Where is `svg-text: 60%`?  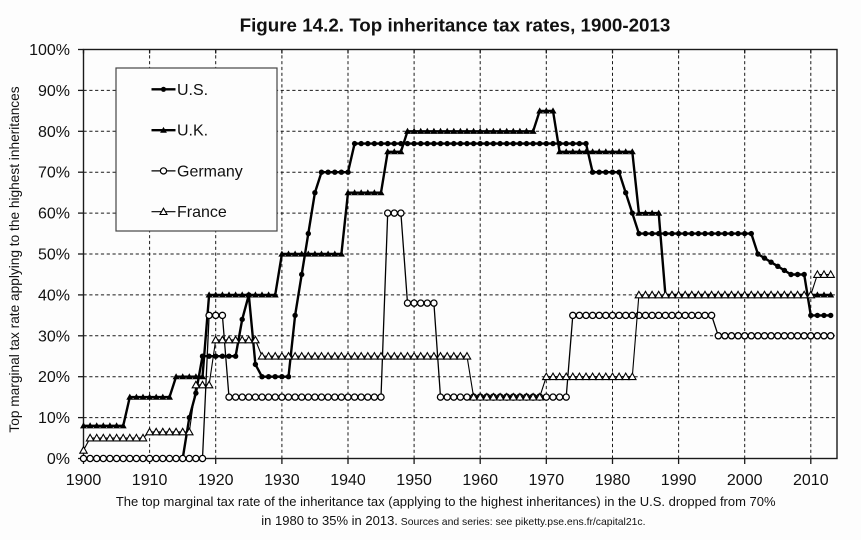
svg-text: 60% is located at coordinates (54, 214).